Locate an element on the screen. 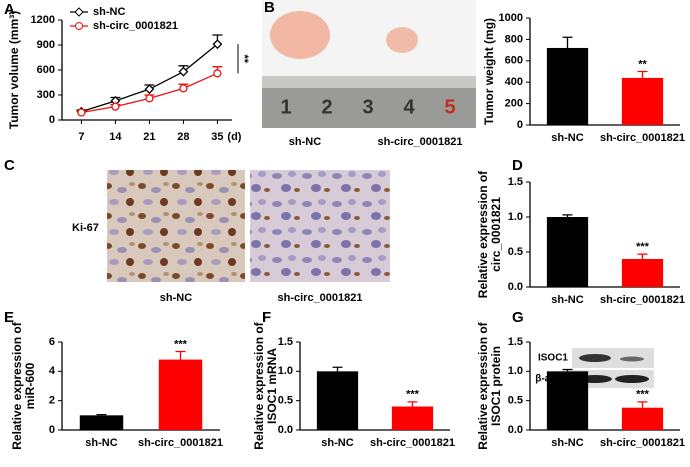  y-tick-label: 800 is located at coordinates (514, 39).